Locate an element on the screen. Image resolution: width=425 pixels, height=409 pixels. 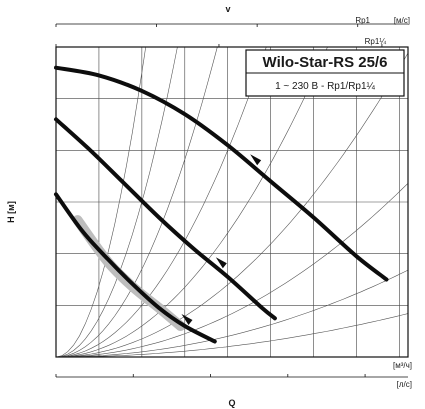
info-box: Wilo-Star-RS 25/6 1 ~ 230 В - Rp1/Rp1¼ is located at coordinates (325, 73).